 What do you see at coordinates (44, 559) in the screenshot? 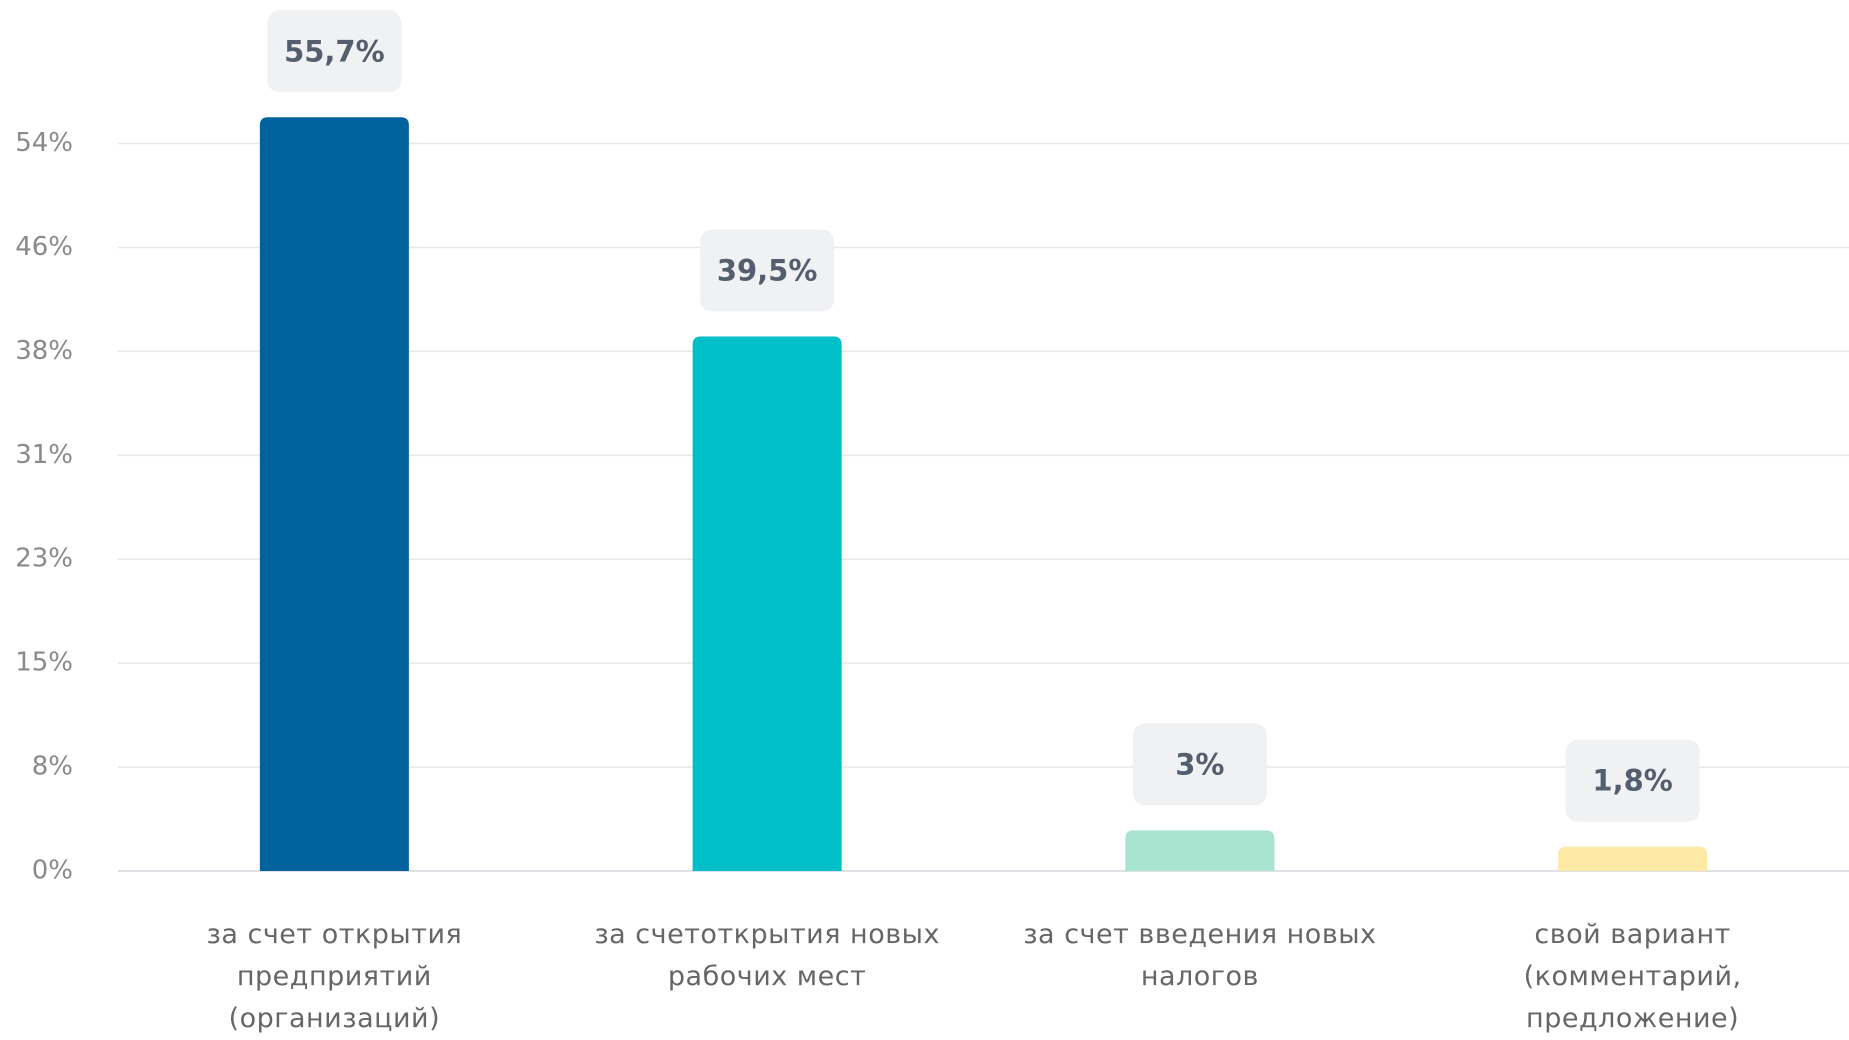
I see `y-tick-label: 23%` at bounding box center [44, 559].